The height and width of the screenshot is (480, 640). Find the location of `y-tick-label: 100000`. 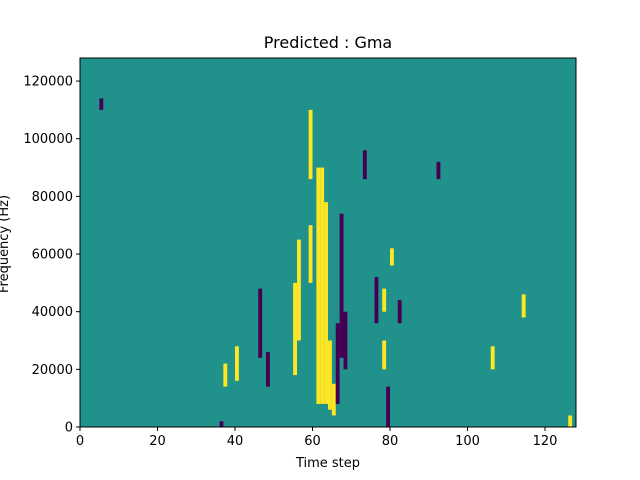

y-tick-label: 100000 is located at coordinates (48, 139).